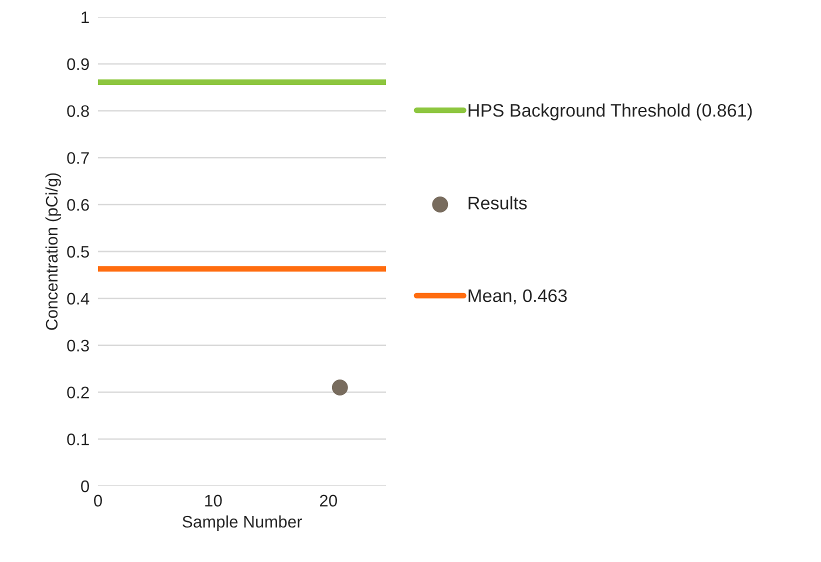 The height and width of the screenshot is (562, 821). I want to click on y-tick-label: 0.1, so click(78, 440).